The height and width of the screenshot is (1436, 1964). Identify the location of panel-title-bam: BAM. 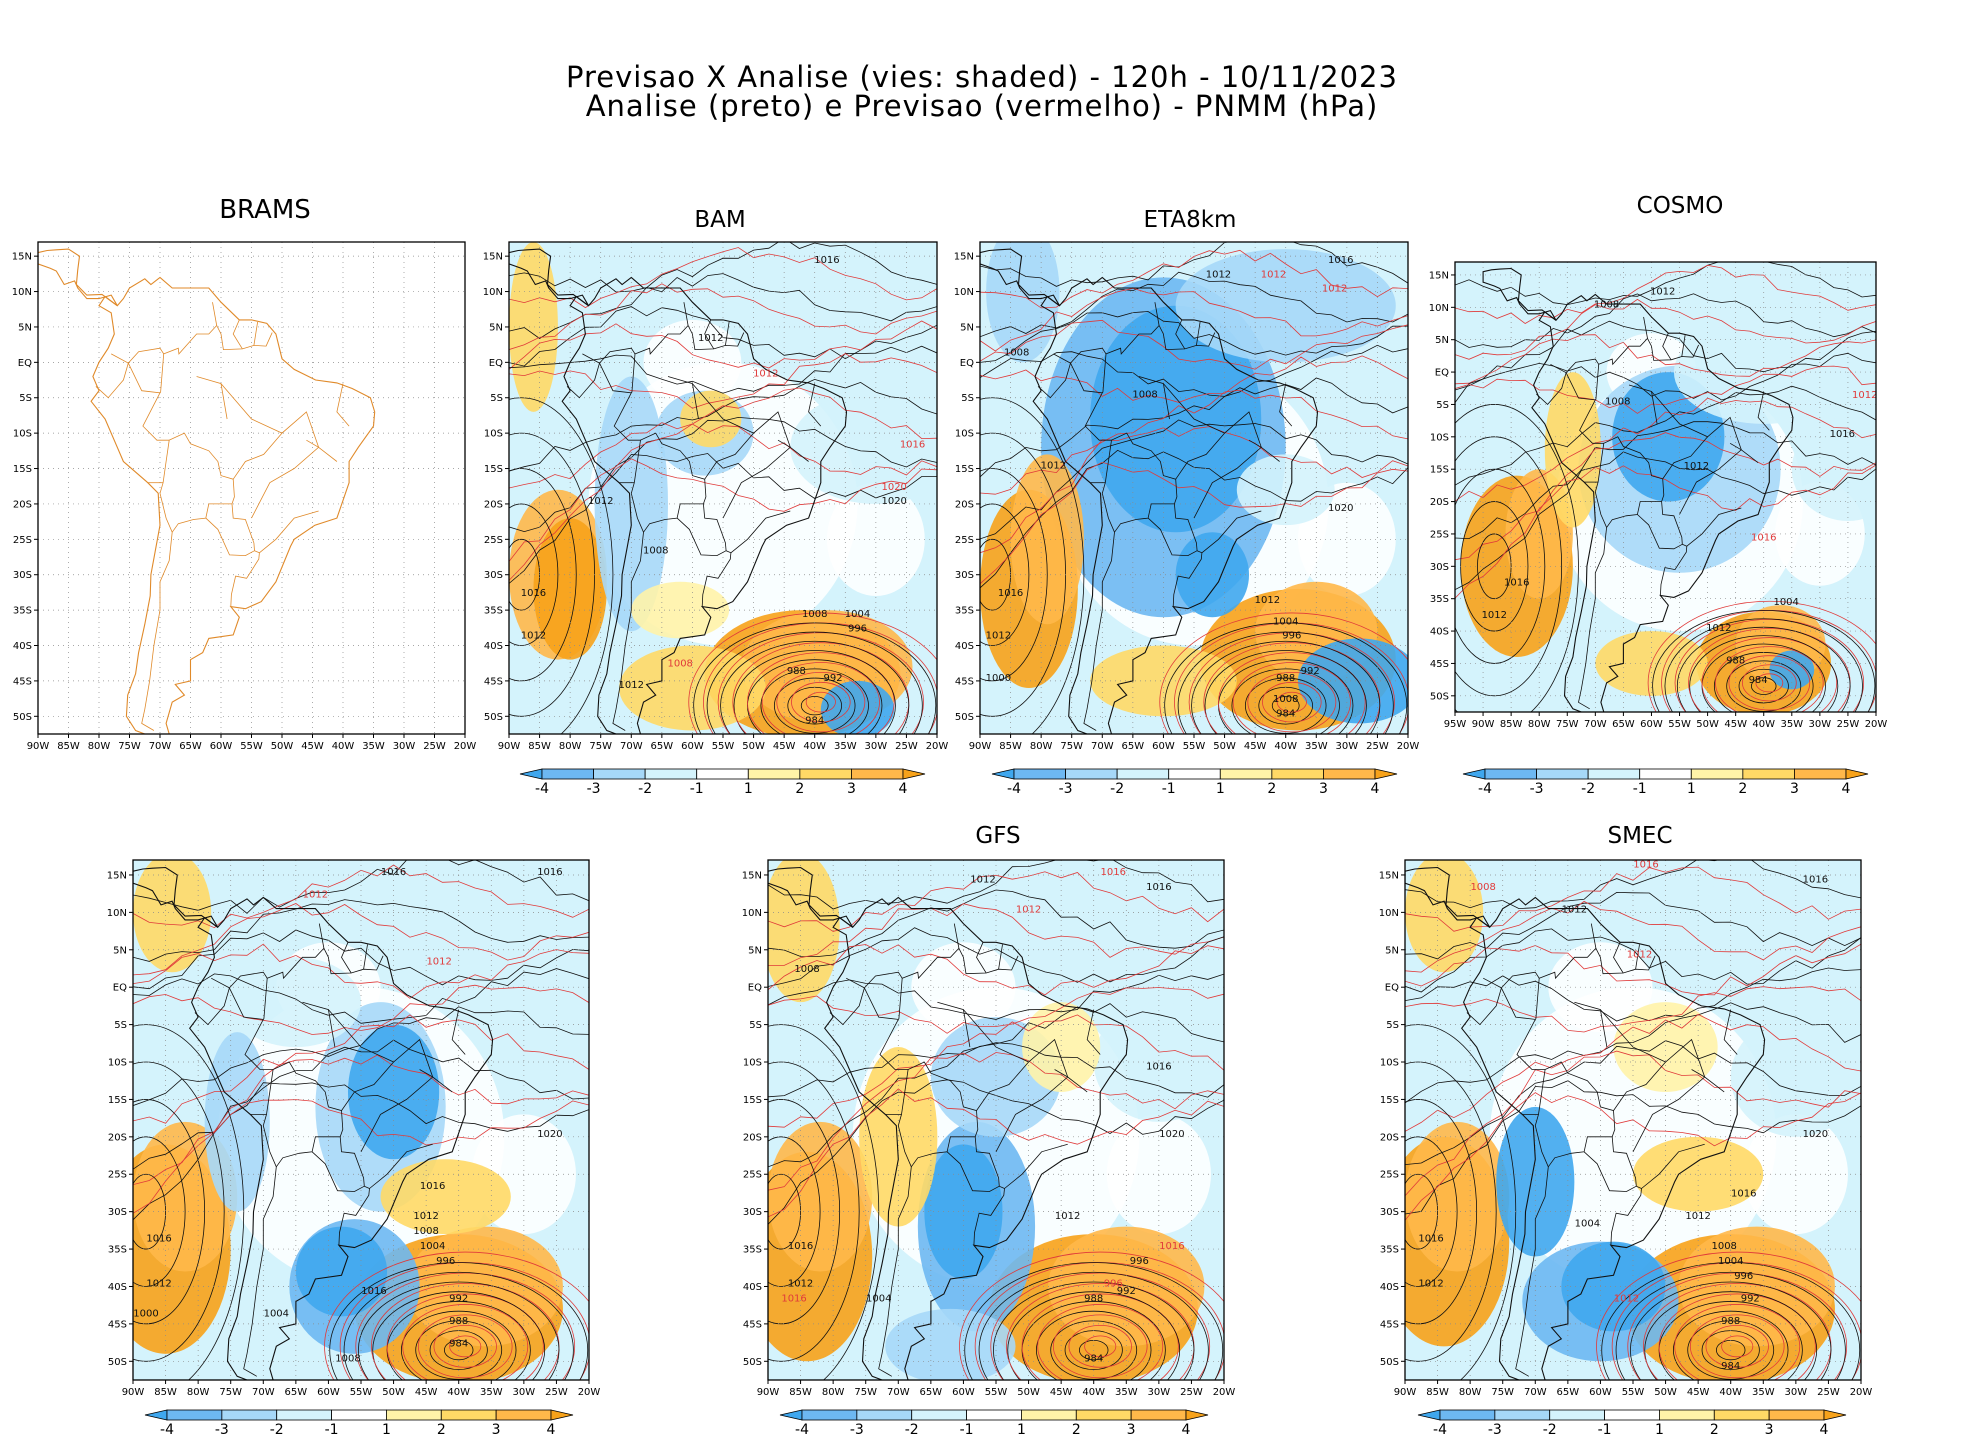
(720, 220).